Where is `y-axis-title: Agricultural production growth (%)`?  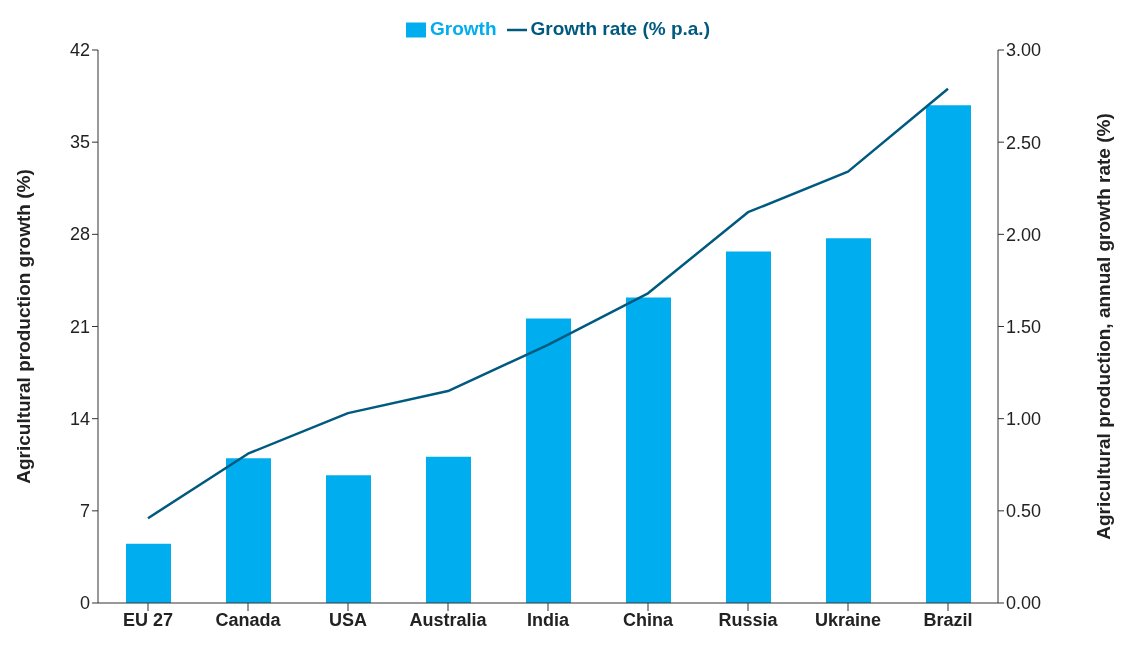 y-axis-title: Agricultural production growth (%) is located at coordinates (23, 326).